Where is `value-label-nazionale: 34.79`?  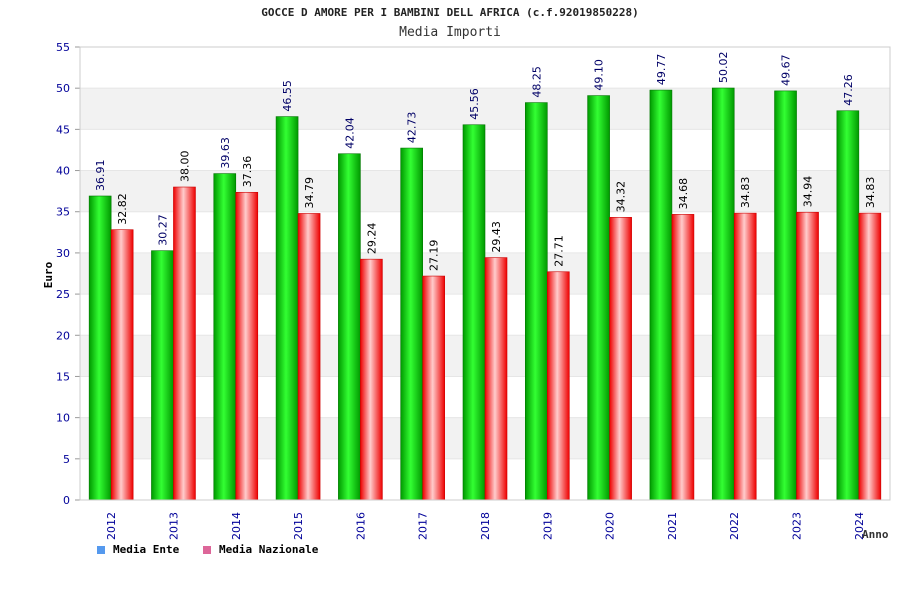 value-label-nazionale: 34.79 is located at coordinates (309, 193).